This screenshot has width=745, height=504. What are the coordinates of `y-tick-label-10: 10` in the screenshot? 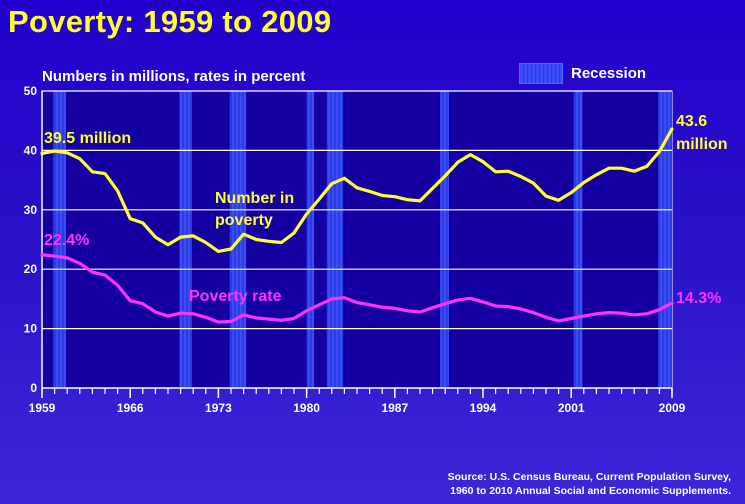 It's located at (31, 329).